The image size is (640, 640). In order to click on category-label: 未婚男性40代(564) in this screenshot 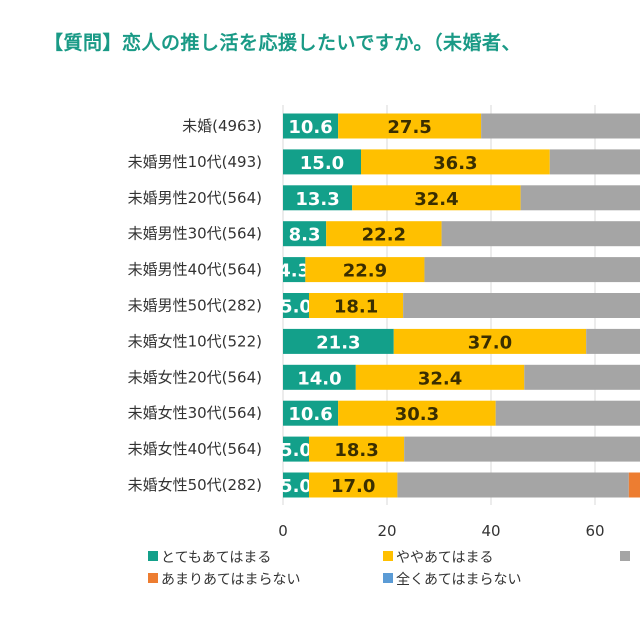, I will do `click(195, 270)`.